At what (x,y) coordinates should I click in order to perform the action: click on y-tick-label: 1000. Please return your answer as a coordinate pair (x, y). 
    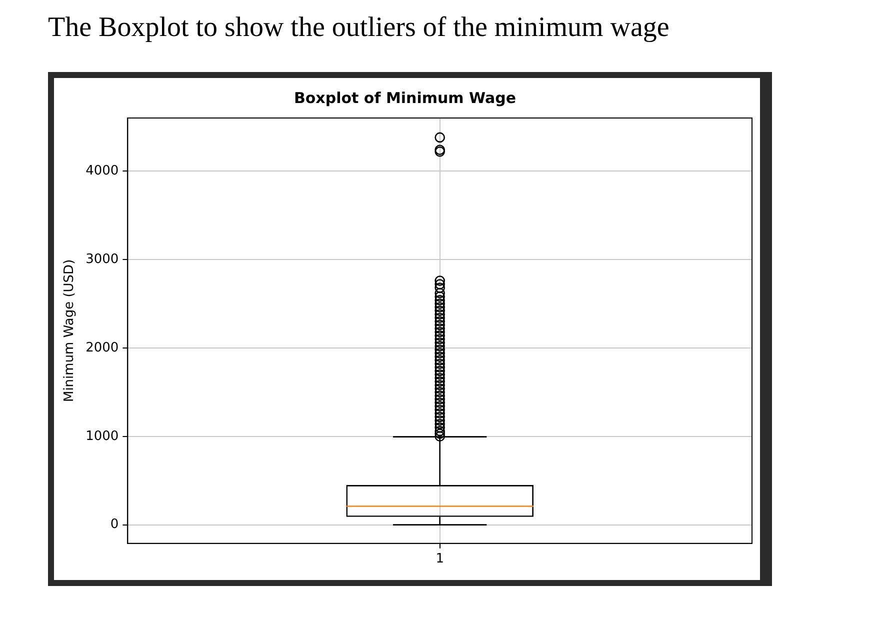
    Looking at the image, I should click on (102, 436).